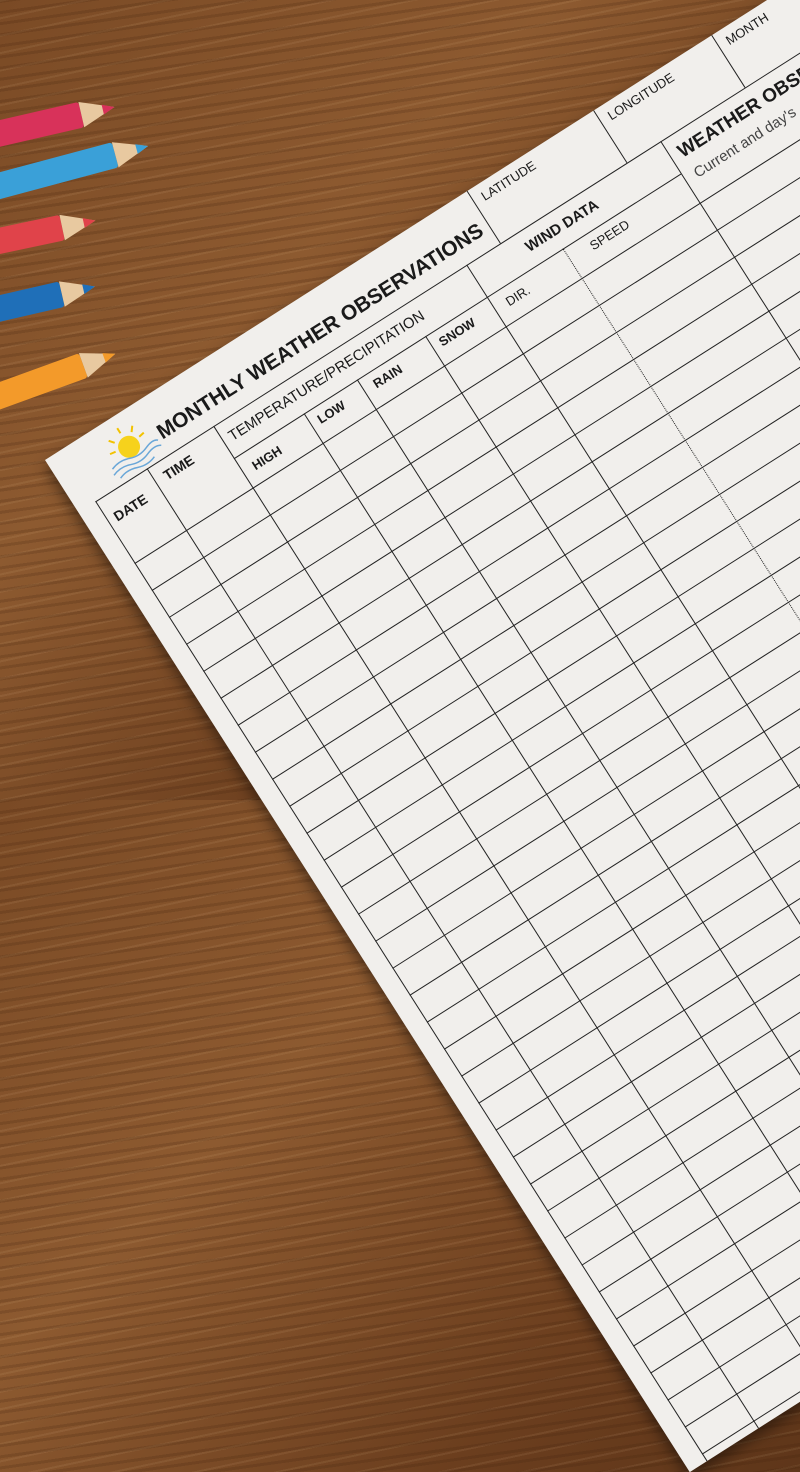 Image resolution: width=800 pixels, height=1472 pixels. Describe the element at coordinates (65, 377) in the screenshot. I see `pencil-orange` at that location.